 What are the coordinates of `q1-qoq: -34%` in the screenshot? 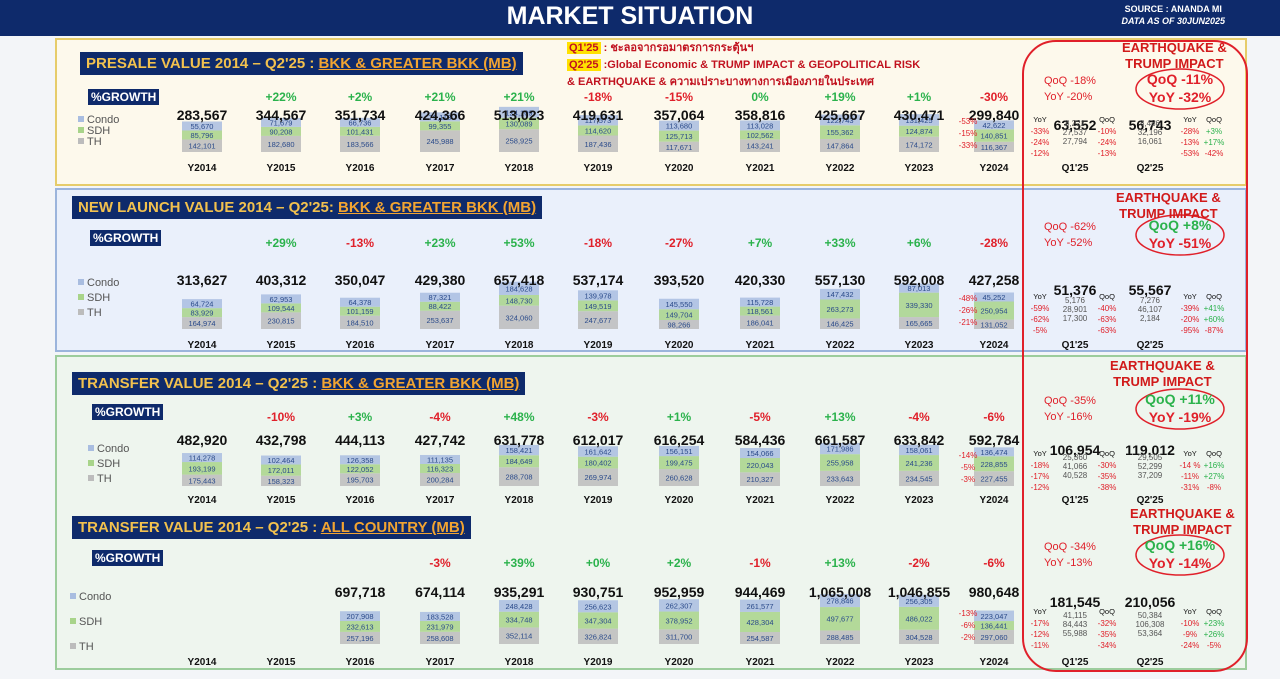 It's located at (1107, 645).